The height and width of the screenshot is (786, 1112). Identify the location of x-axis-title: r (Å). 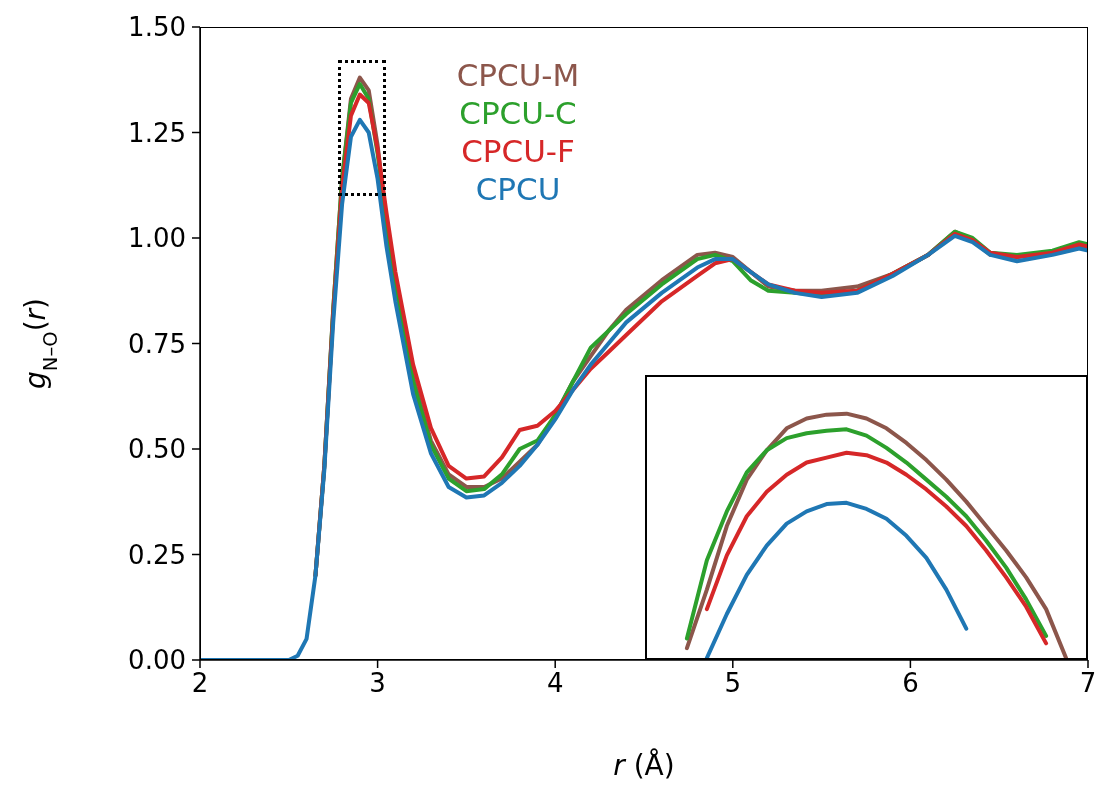
(644, 765).